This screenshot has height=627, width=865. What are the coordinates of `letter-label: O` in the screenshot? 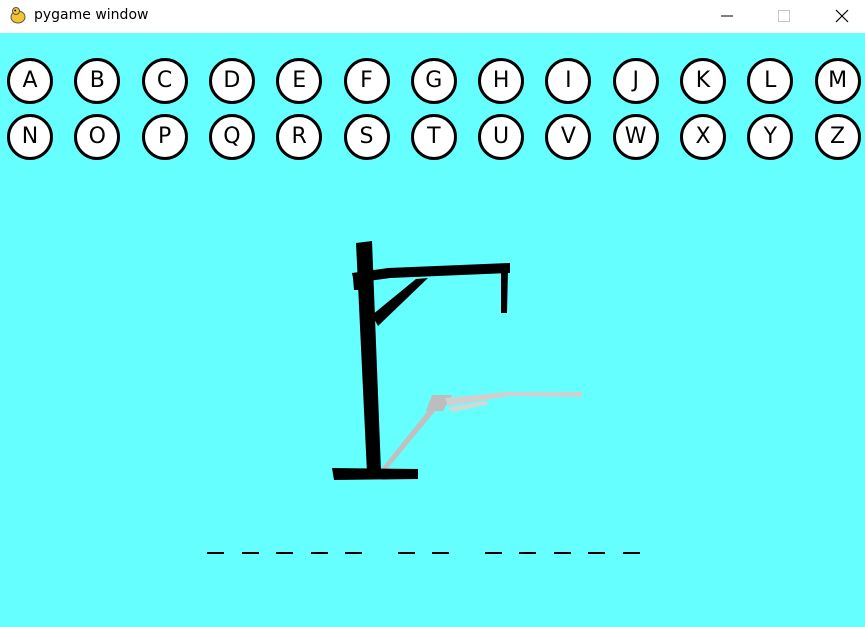 It's located at (97, 136).